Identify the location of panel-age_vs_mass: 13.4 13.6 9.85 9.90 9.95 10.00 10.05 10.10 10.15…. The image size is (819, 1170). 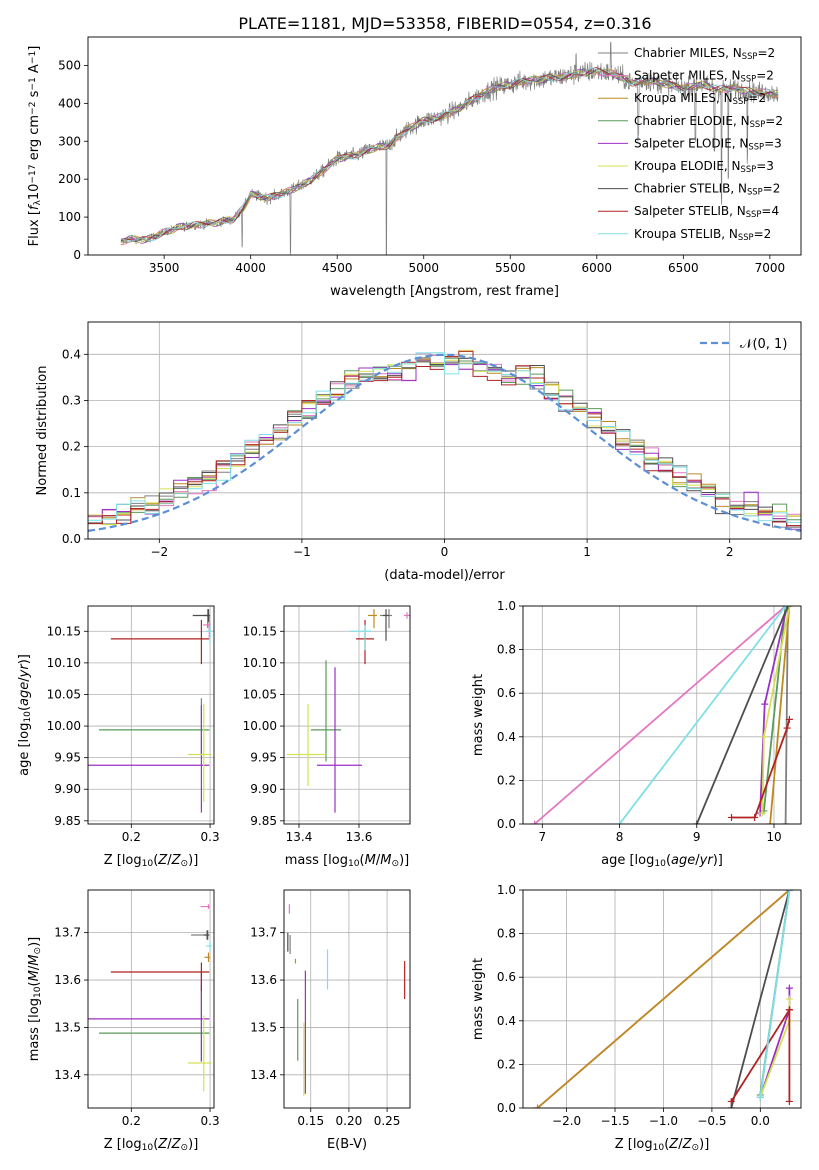
(327, 737).